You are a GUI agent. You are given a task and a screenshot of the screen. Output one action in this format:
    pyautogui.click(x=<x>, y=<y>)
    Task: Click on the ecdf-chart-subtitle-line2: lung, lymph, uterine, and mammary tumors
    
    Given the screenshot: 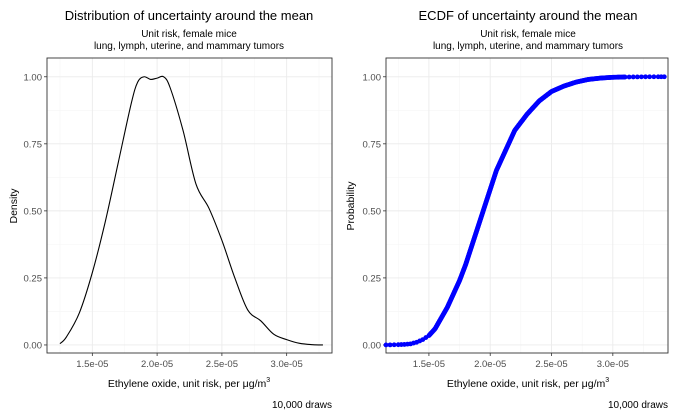 What is the action you would take?
    pyautogui.click(x=528, y=46)
    